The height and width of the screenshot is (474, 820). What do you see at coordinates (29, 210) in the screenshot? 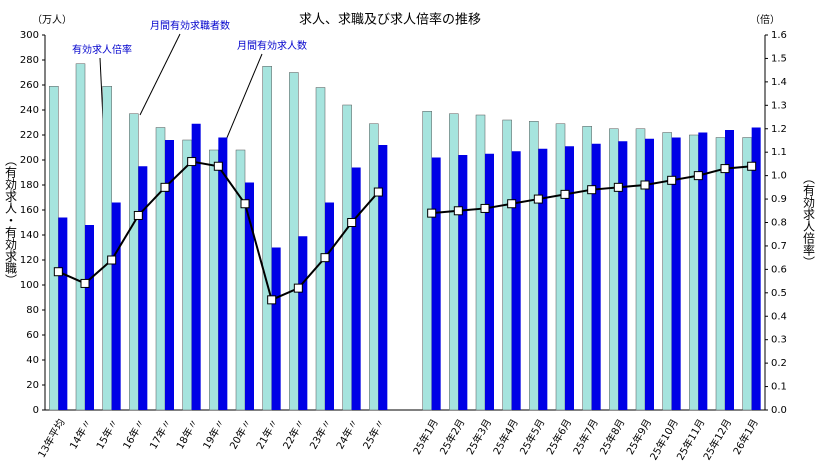
I see `y-tick-label: 160` at bounding box center [29, 210].